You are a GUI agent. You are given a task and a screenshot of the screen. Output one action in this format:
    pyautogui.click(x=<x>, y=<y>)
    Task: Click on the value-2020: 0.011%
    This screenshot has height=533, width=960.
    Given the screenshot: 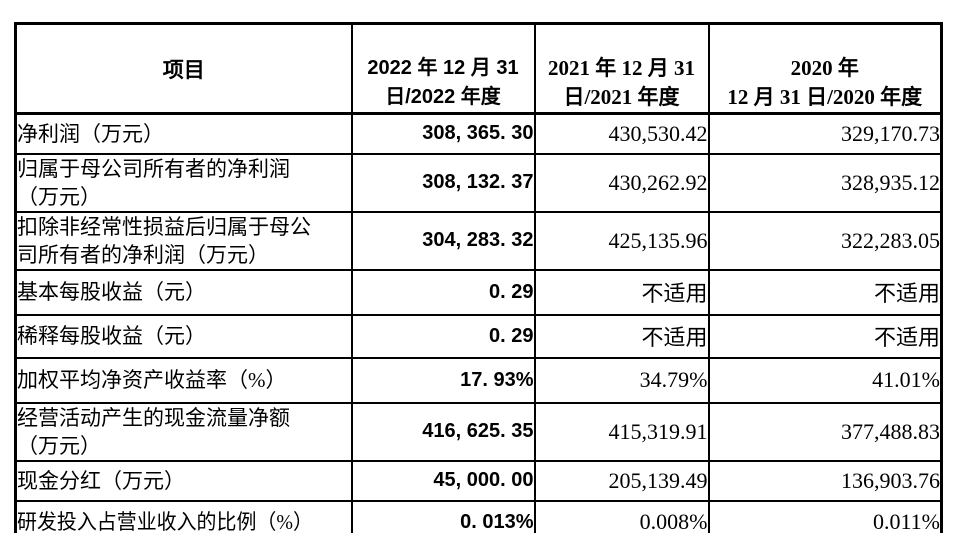 What is the action you would take?
    pyautogui.click(x=825, y=516)
    